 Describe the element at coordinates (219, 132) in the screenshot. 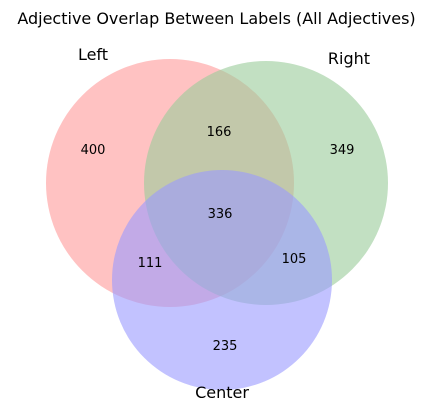

I see `region-left-right: 166` at that location.